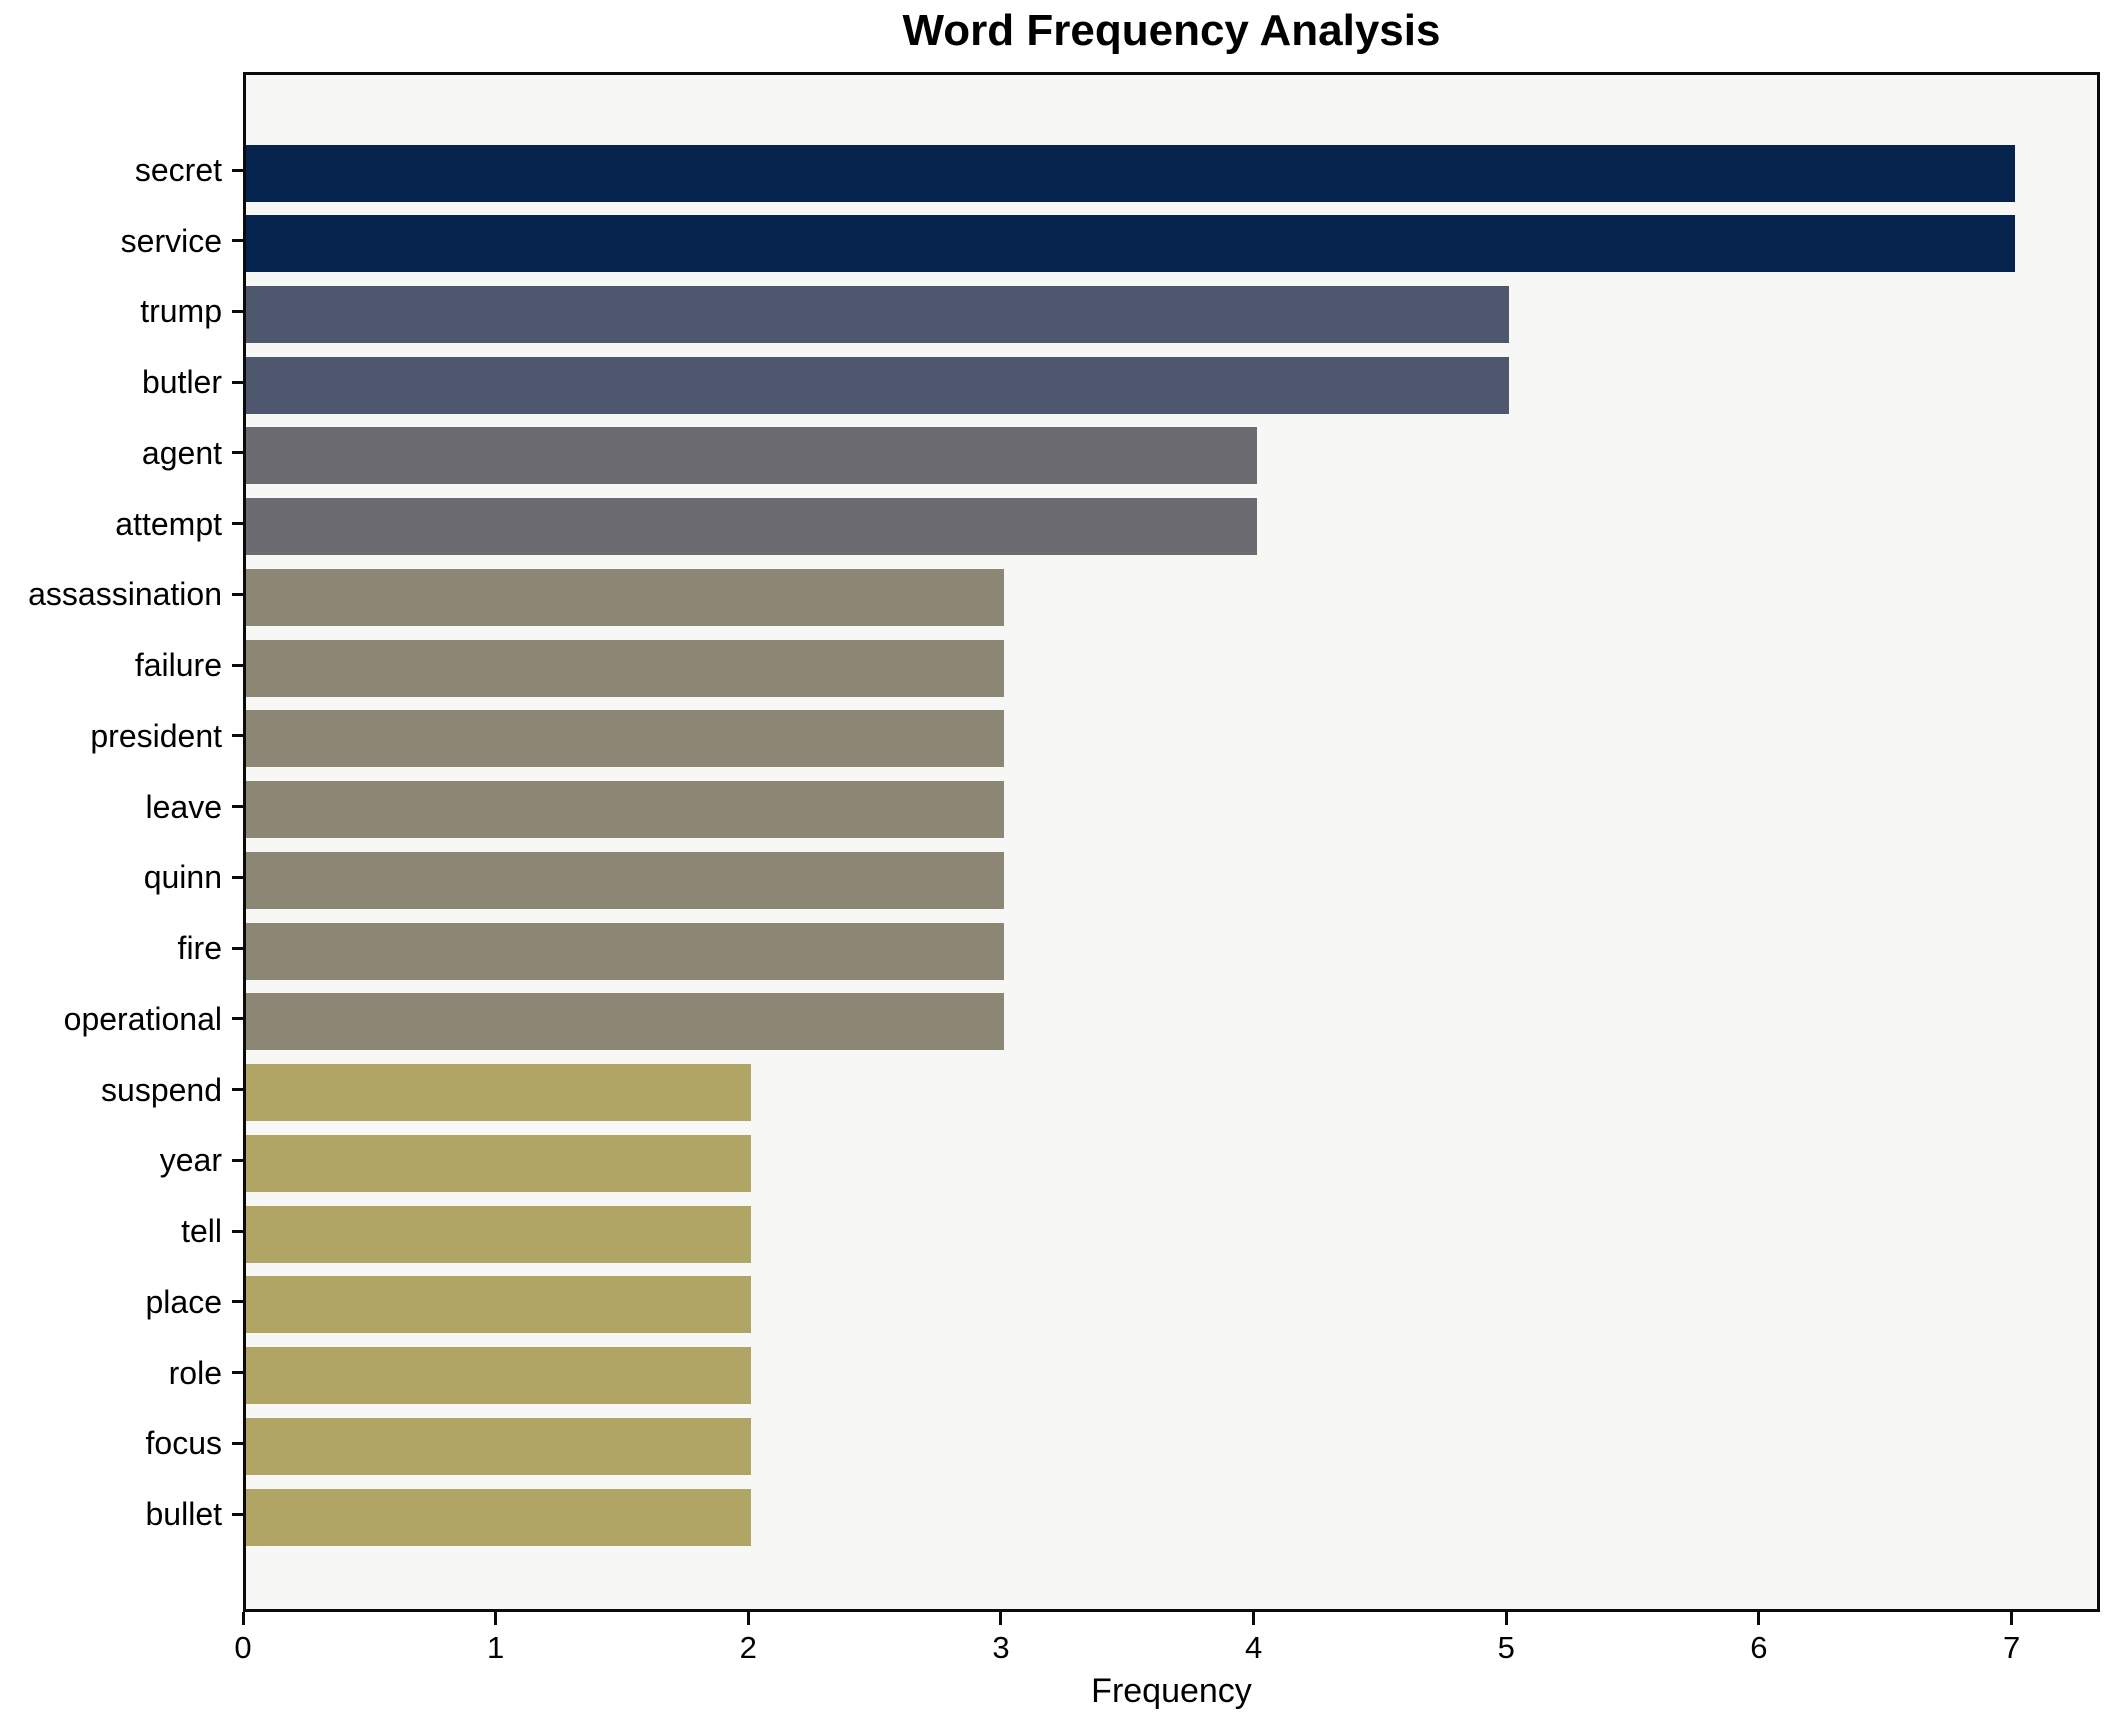 Image resolution: width=2121 pixels, height=1722 pixels. I want to click on x-tick-label: 4, so click(1253, 1647).